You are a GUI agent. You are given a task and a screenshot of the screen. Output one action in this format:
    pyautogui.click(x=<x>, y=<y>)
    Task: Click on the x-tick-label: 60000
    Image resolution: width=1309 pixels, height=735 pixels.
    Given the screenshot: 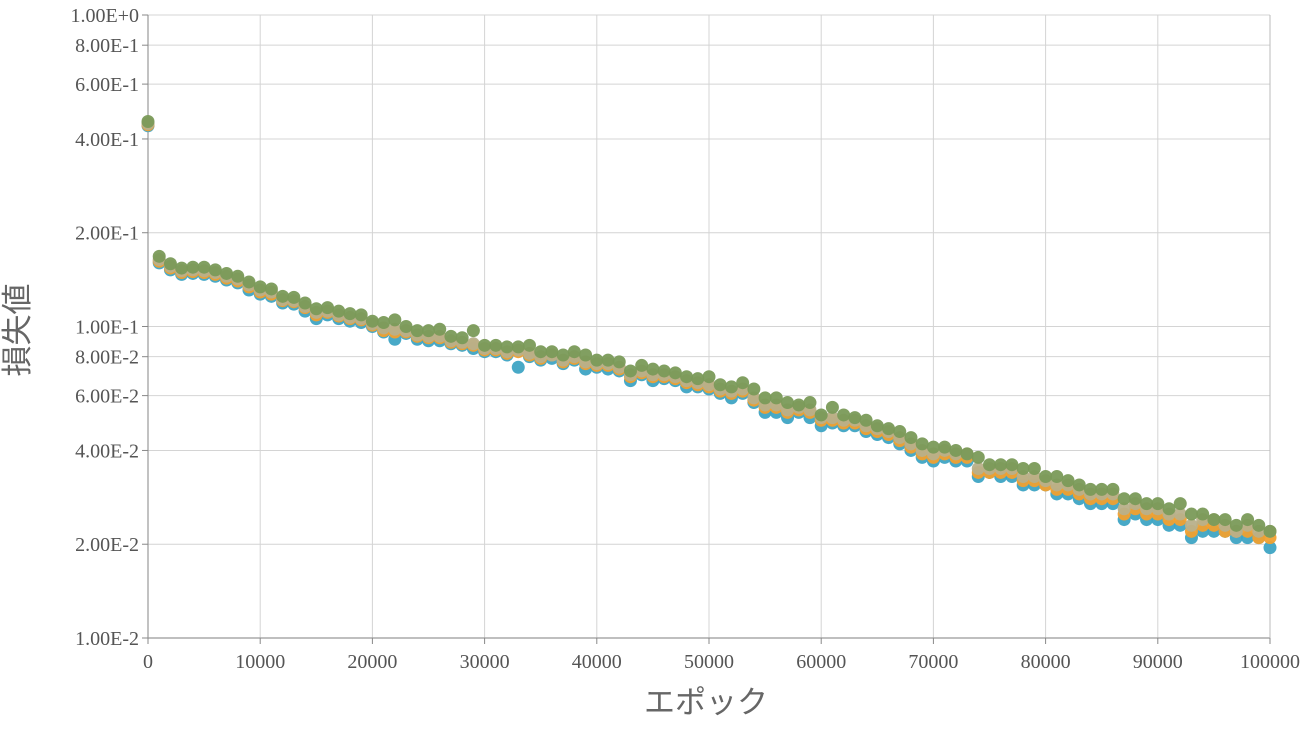 What is the action you would take?
    pyautogui.click(x=821, y=662)
    